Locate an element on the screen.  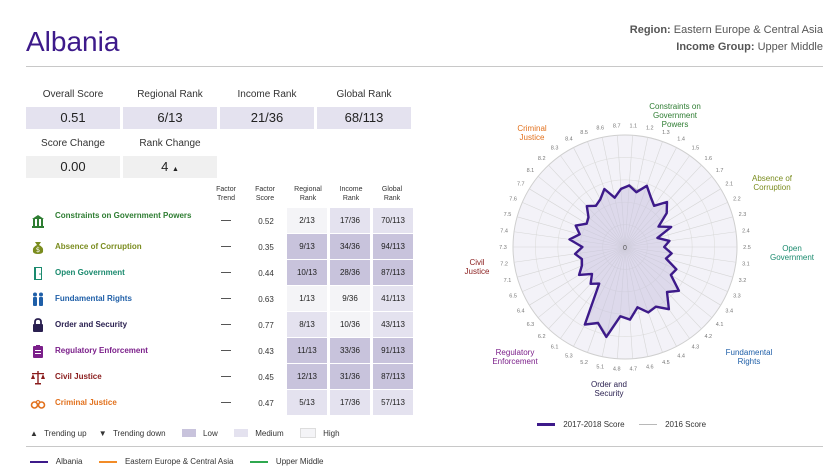
factor-axis-label: Constraints on Government Powers is located at coordinates (675, 115).